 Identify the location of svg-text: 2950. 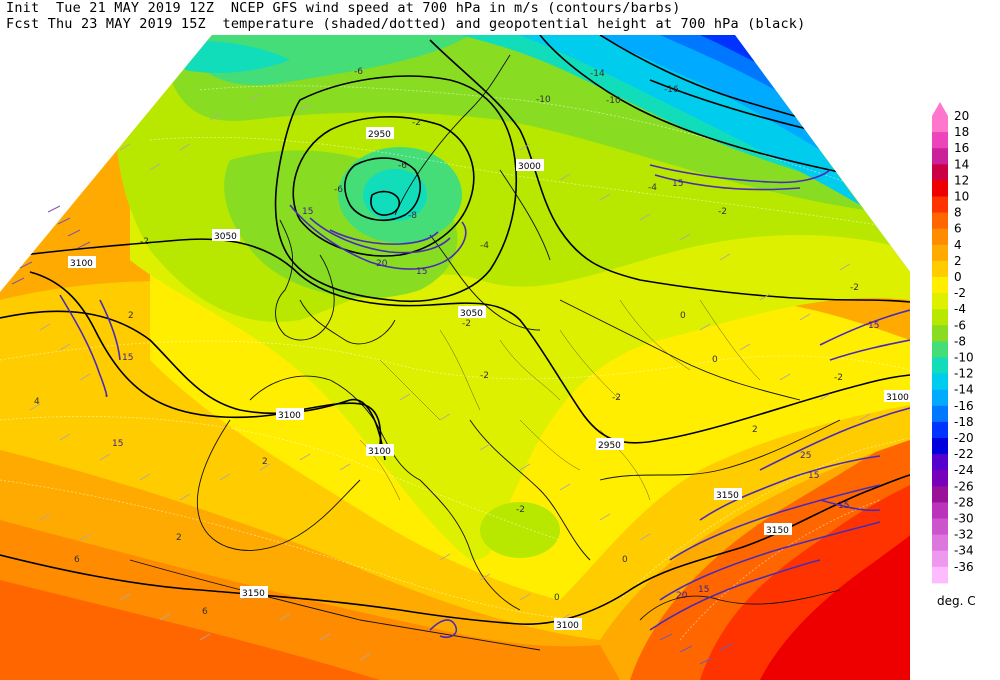
(609, 446).